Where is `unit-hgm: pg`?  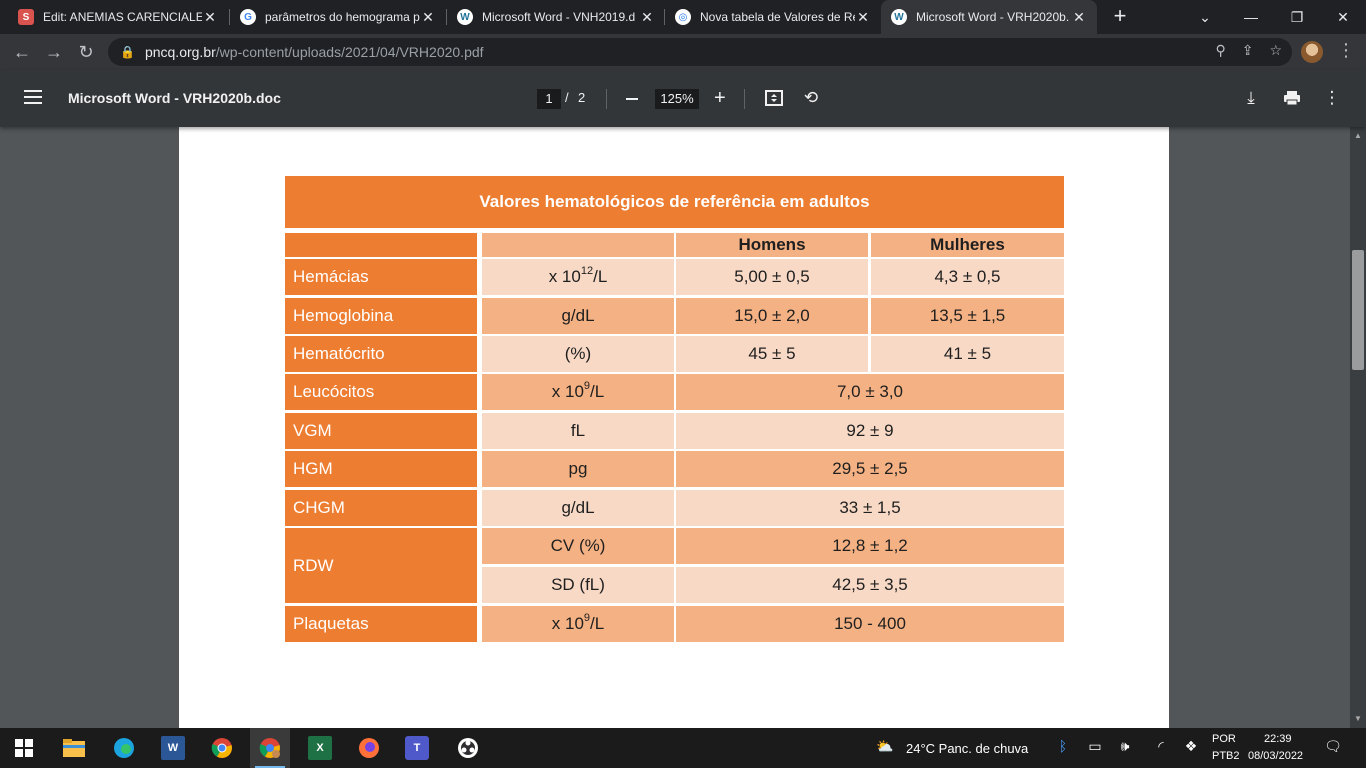
unit-hgm: pg is located at coordinates (578, 469).